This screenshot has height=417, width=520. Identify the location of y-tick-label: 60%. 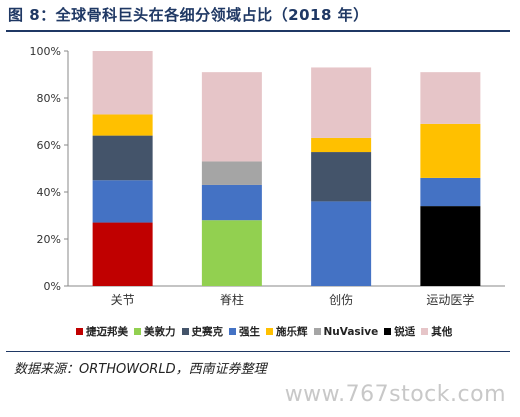
(49, 145).